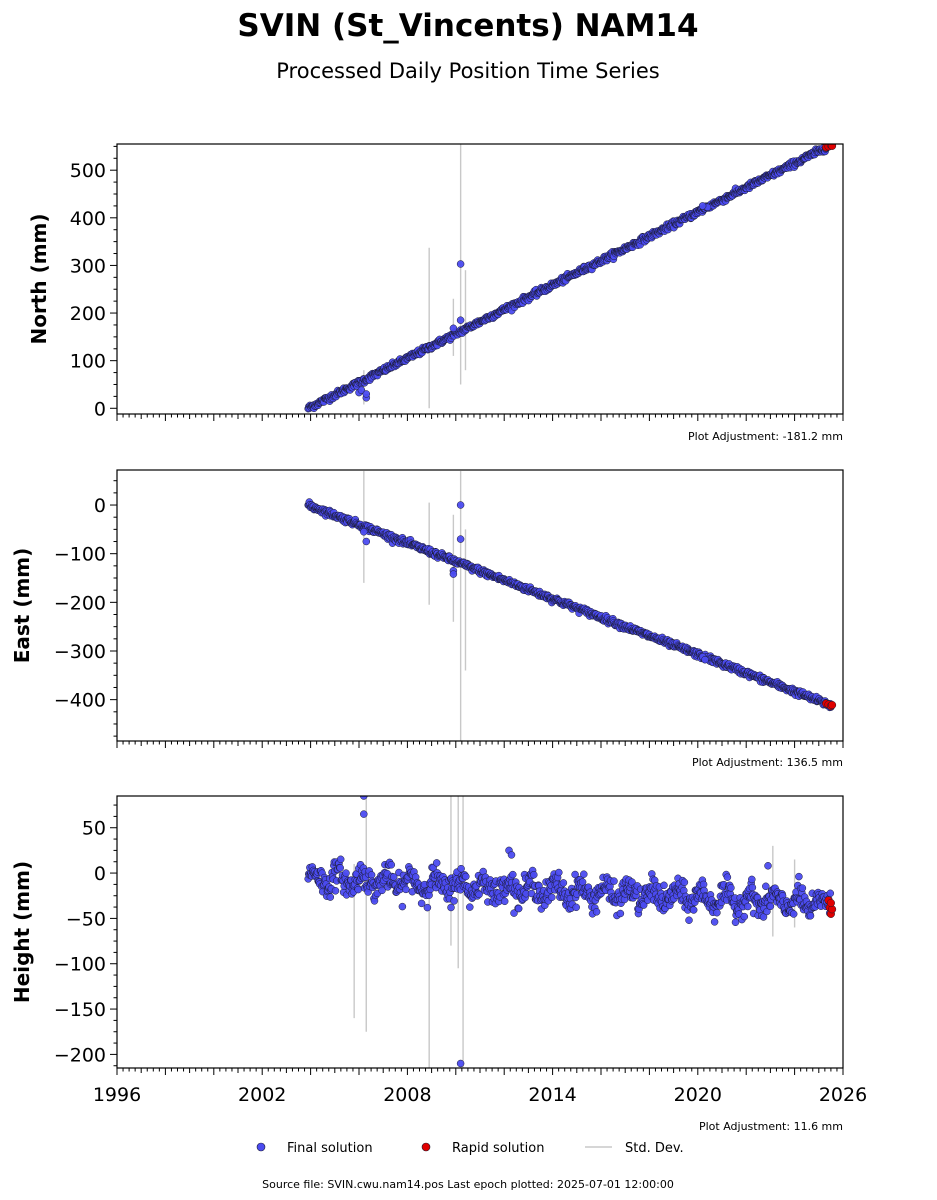  Describe the element at coordinates (767, 762) in the screenshot. I see `plot-adjustment-east: Plot Adjustment: 136.5 mm` at that location.